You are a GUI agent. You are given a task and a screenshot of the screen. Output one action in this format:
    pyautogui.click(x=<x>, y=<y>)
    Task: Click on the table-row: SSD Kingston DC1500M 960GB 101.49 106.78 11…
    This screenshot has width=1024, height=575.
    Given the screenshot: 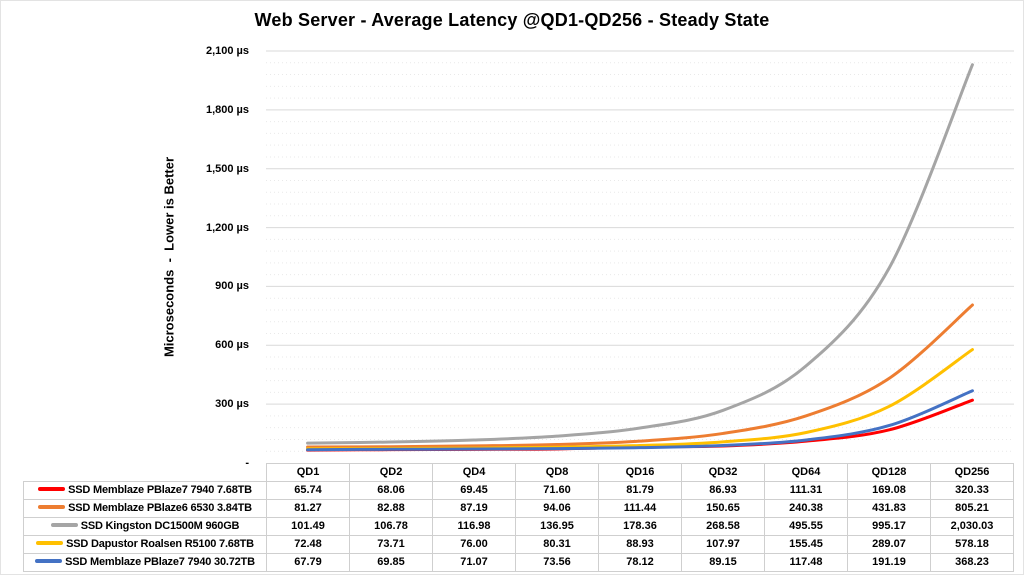 What is the action you would take?
    pyautogui.click(x=518, y=526)
    